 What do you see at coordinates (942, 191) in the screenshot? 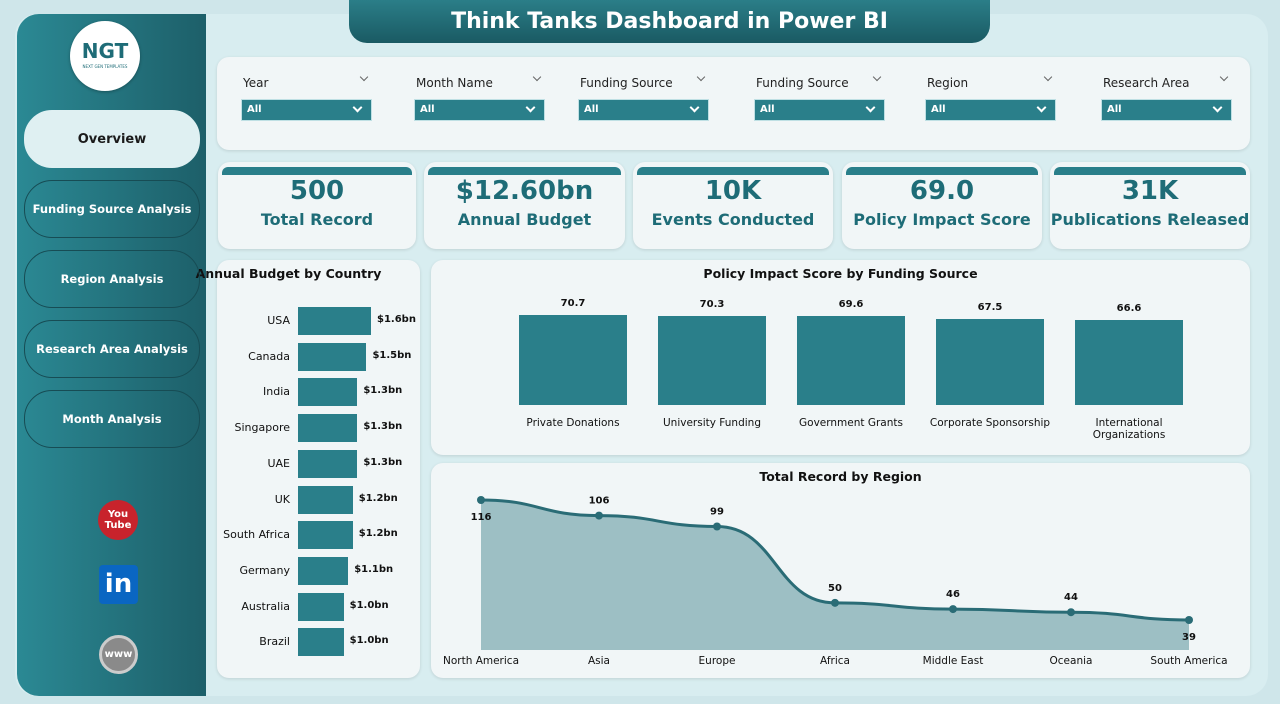
I see `kpi-value: 69.0` at bounding box center [942, 191].